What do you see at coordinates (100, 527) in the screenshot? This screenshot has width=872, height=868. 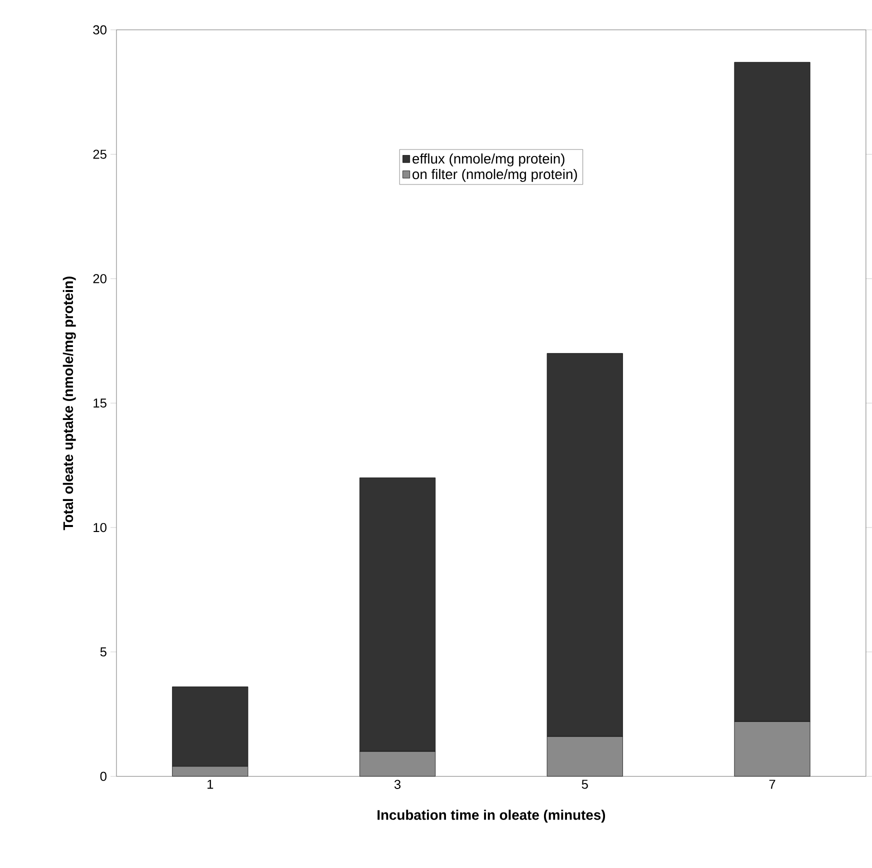 I see `y-tick-label: 10` at bounding box center [100, 527].